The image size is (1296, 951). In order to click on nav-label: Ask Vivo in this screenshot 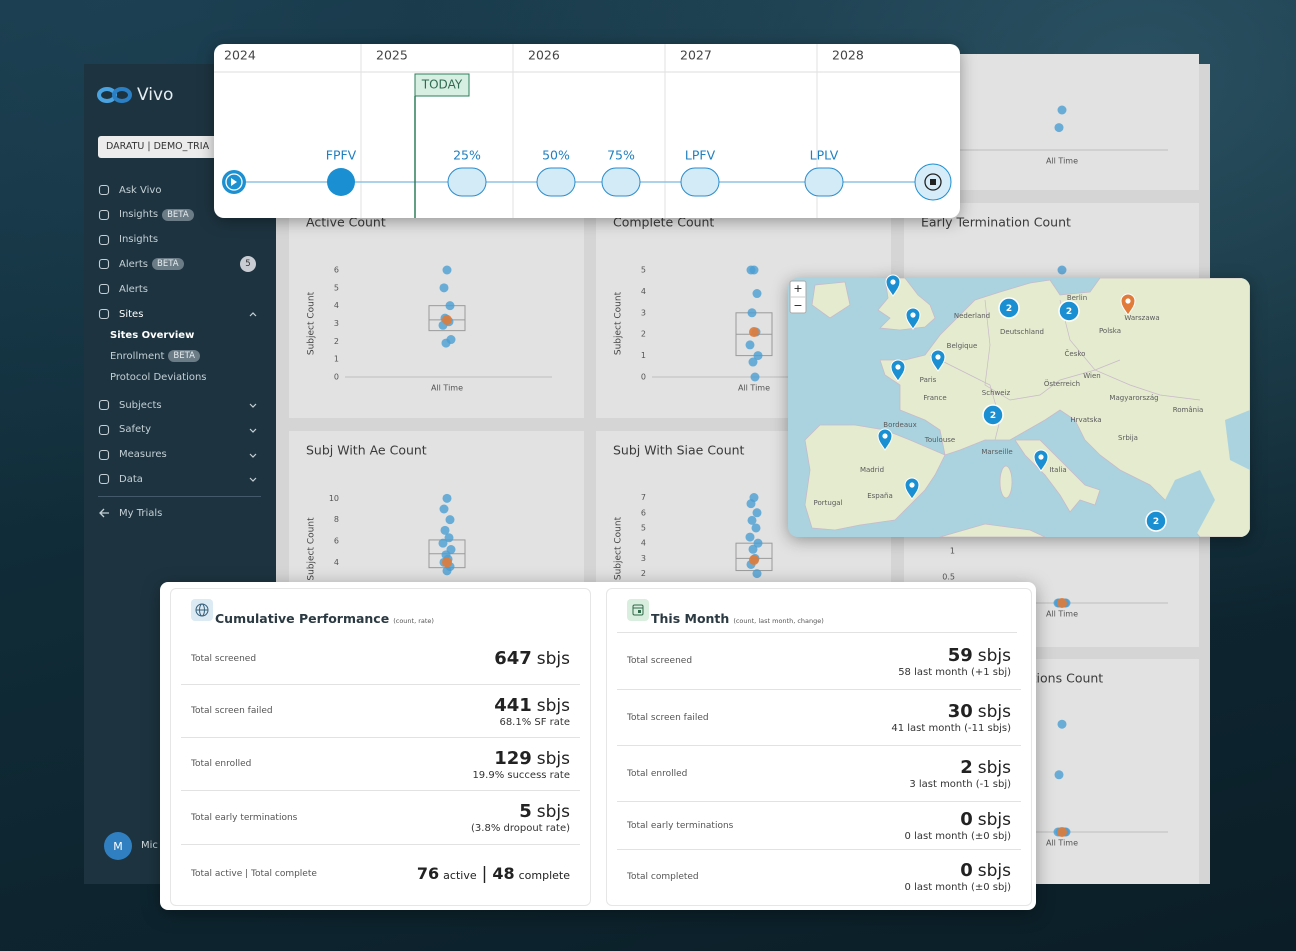, I will do `click(140, 190)`.